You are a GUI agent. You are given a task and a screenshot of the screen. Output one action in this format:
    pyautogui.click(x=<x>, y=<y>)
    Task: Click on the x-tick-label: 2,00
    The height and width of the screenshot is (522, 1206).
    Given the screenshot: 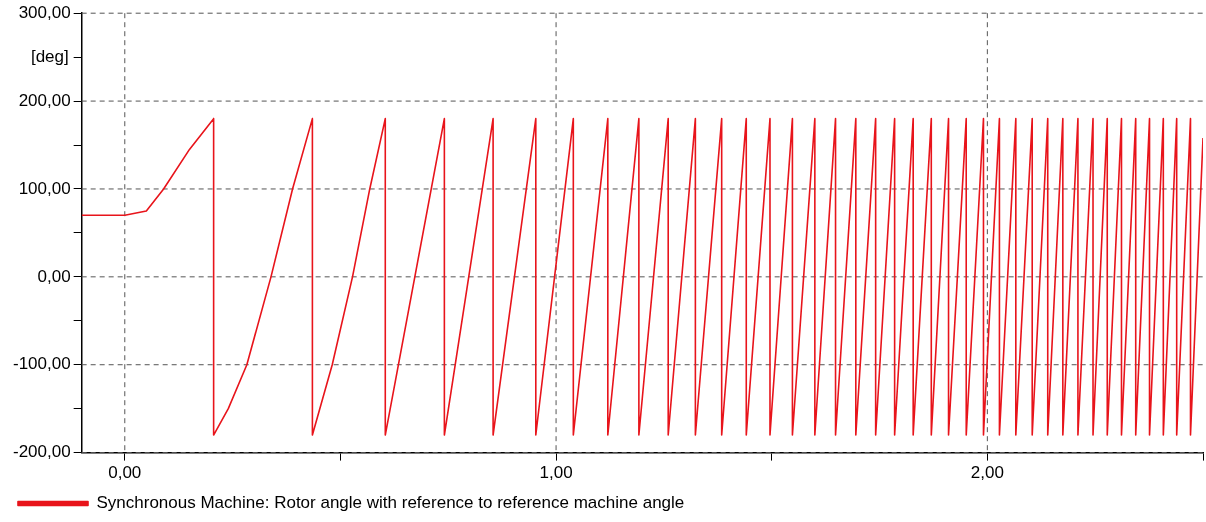 What is the action you would take?
    pyautogui.click(x=987, y=473)
    